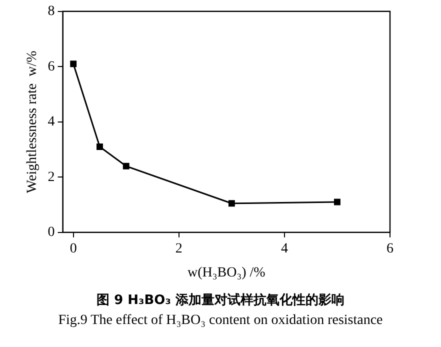  I want to click on y-tick-label: 4, so click(51, 122).